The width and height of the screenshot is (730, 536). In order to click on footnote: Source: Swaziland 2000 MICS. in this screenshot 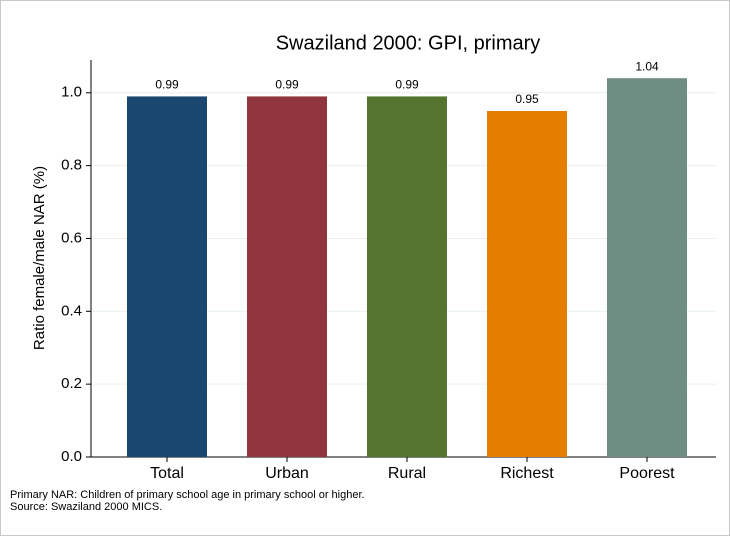, I will do `click(86, 507)`.